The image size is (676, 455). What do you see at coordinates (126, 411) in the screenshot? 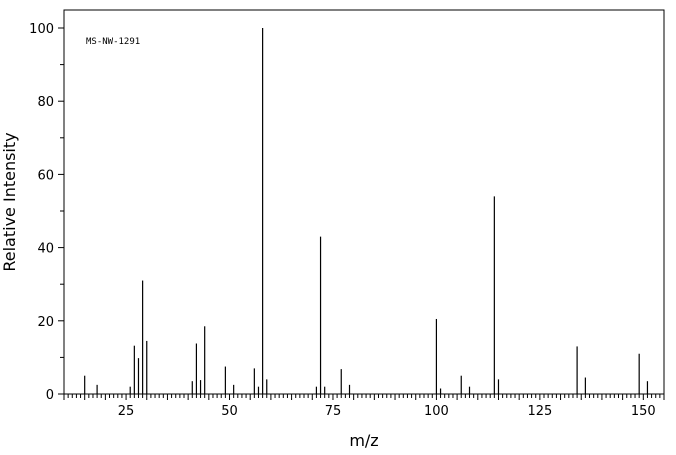
I see `x-tick-label: 25` at bounding box center [126, 411].